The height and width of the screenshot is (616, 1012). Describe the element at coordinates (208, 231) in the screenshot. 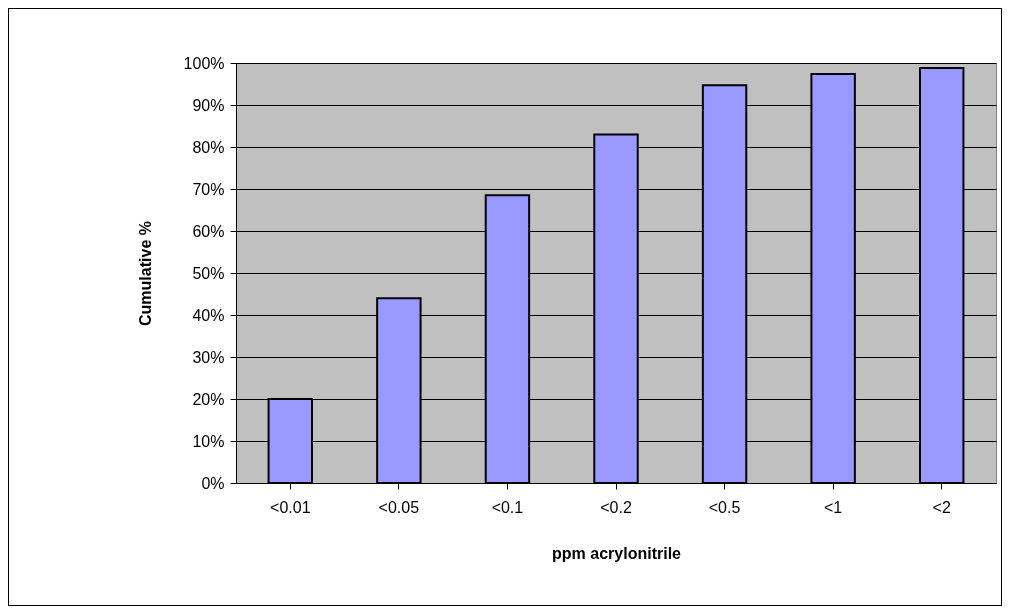

I see `y-tick-label: 60%` at that location.